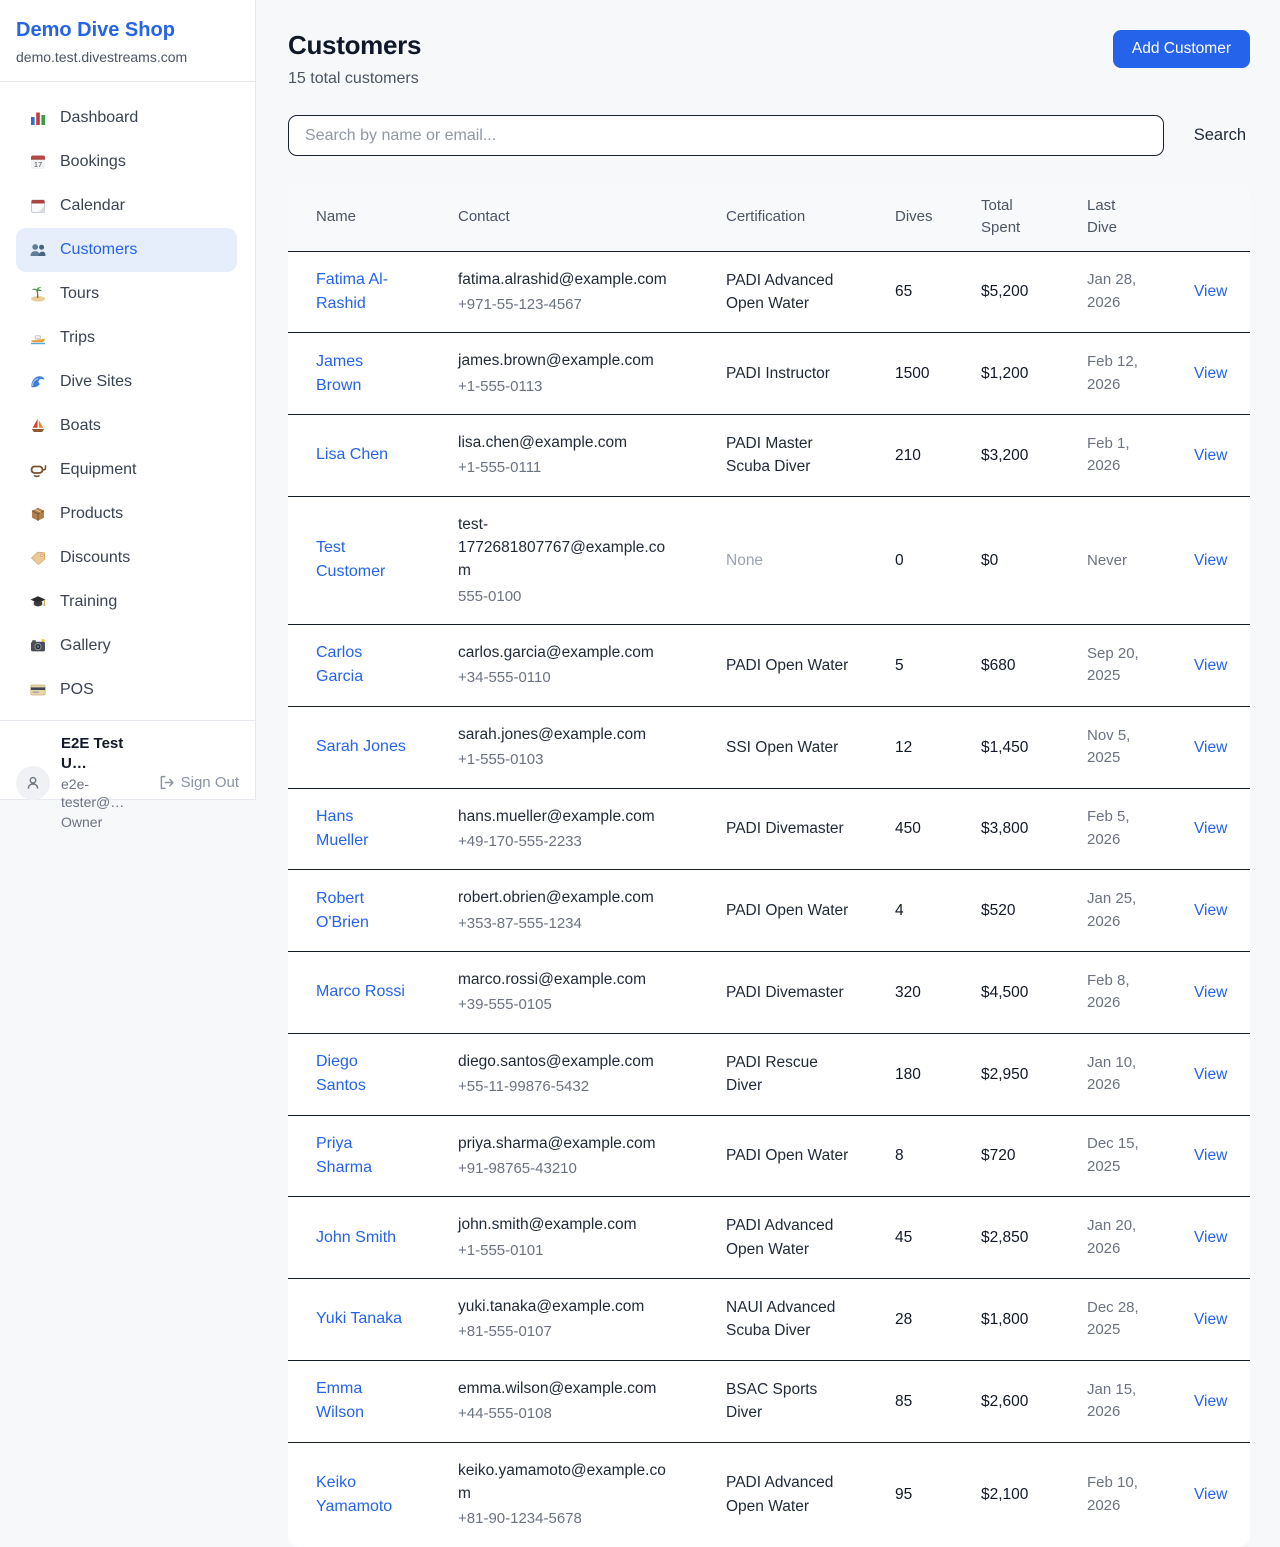 This screenshot has height=1547, width=1280. I want to click on customer-phone: +1-555-0103, so click(501, 759).